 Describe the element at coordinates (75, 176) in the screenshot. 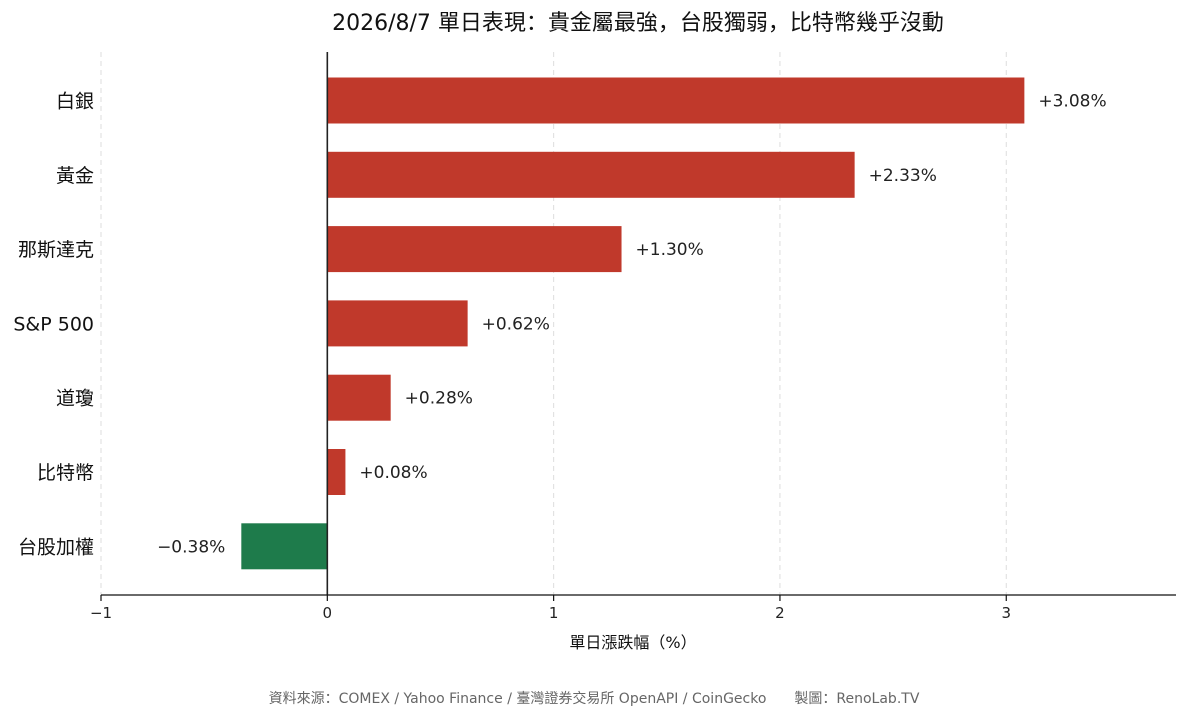

I see `category-label: 黃金` at that location.